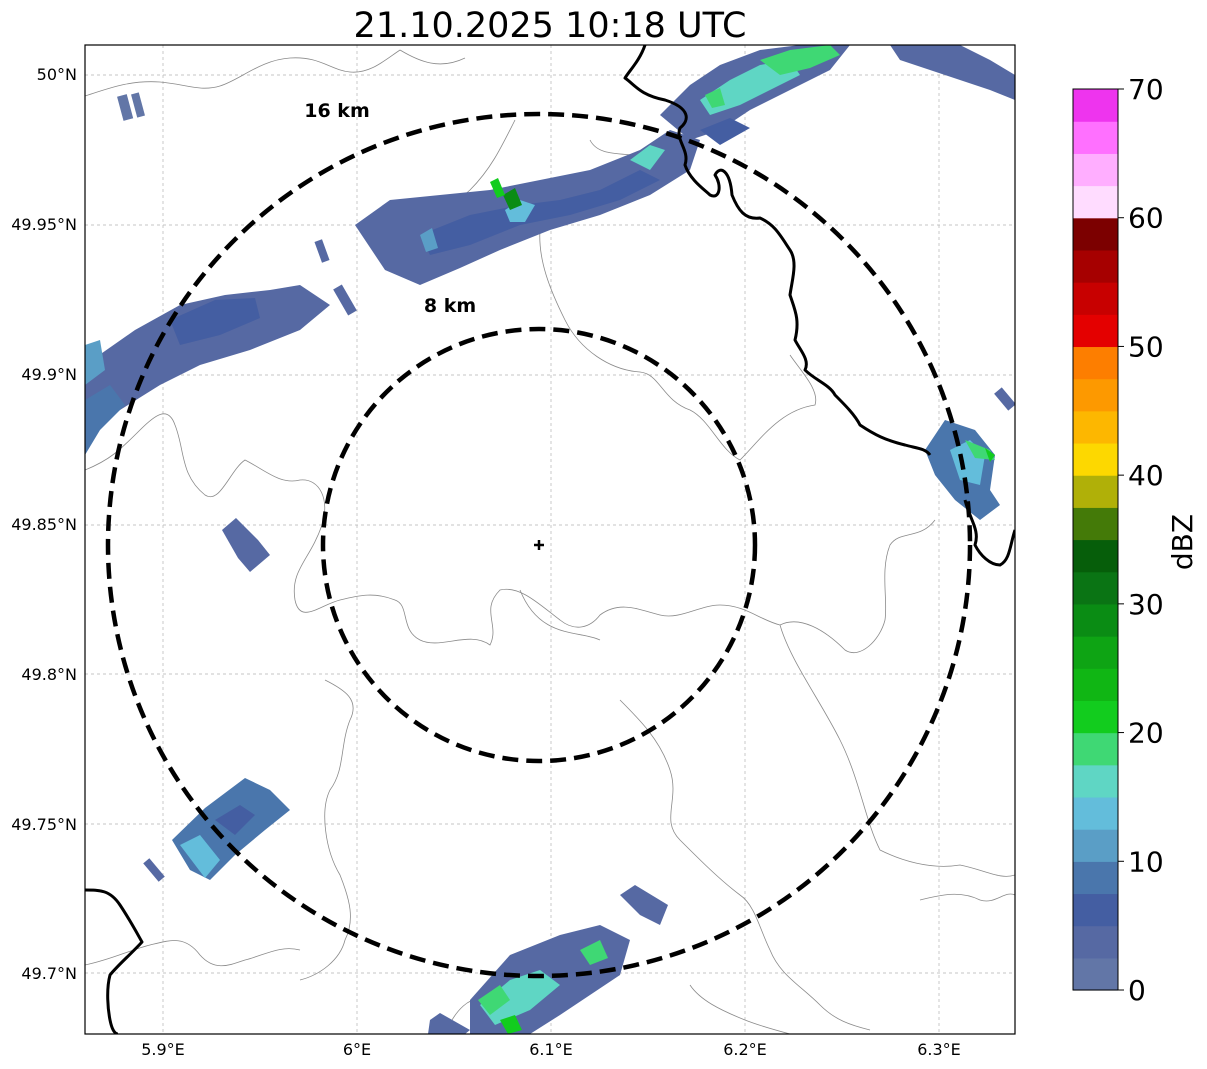  Describe the element at coordinates (939, 1049) in the screenshot. I see `lon-tick-label: 6.3°E` at that location.